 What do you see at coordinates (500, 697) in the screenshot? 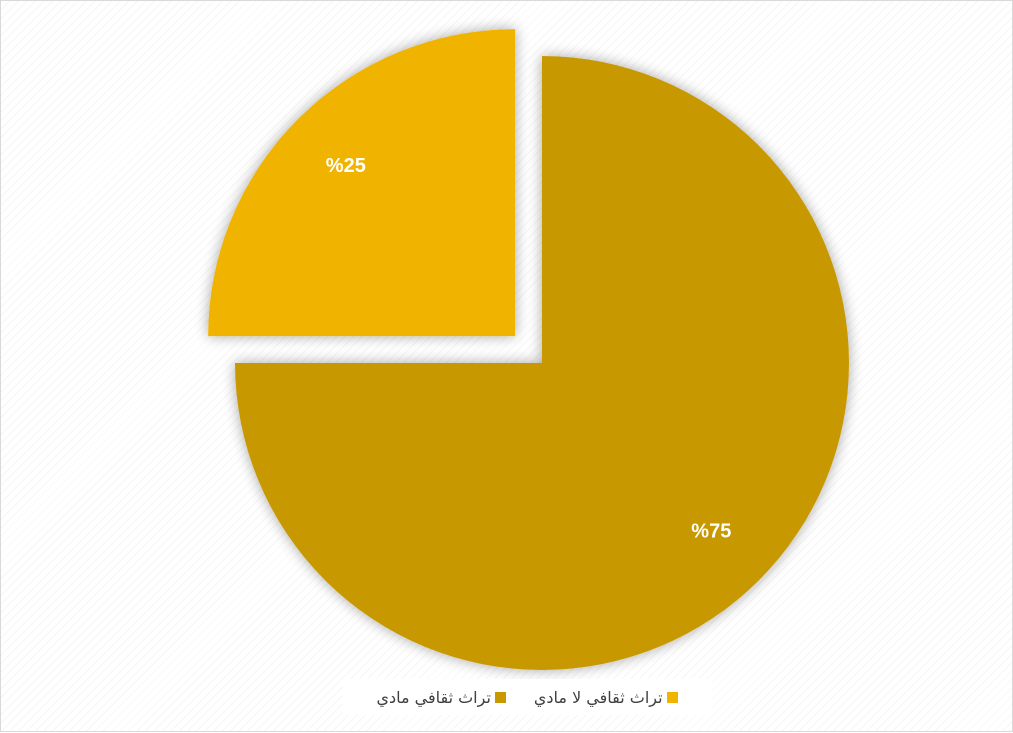
I see `legend-swatch-tangible` at bounding box center [500, 697].